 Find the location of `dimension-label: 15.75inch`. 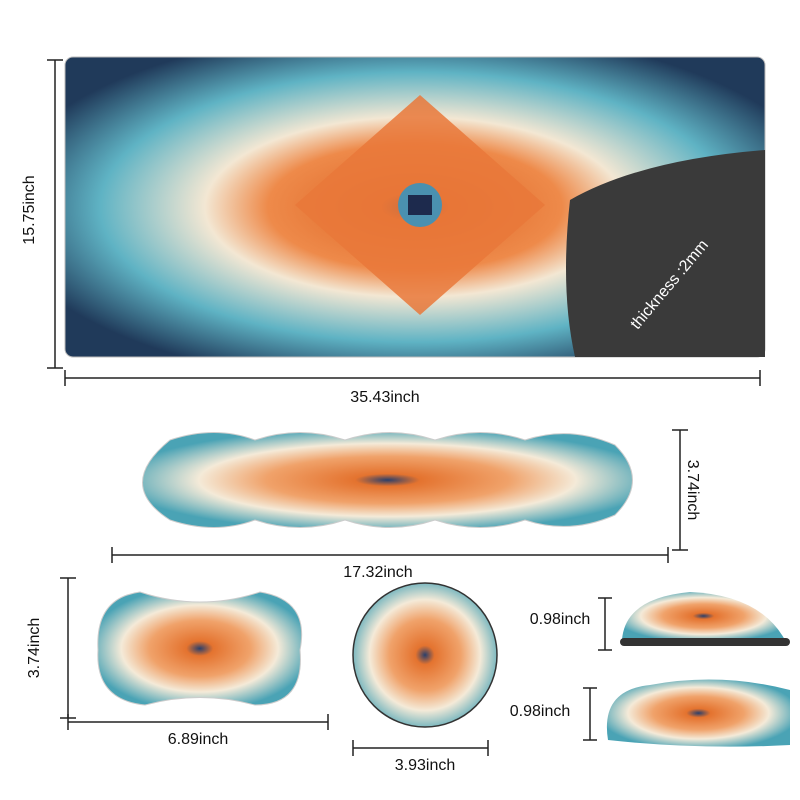

dimension-label: 15.75inch is located at coordinates (29, 209).